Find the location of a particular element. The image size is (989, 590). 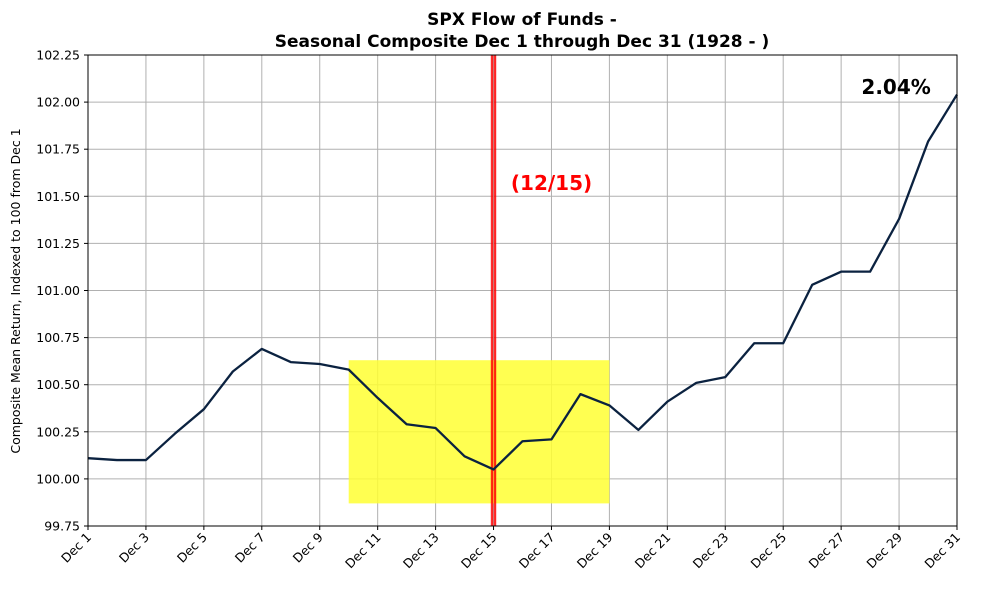

x-tick-label: Dec 3 is located at coordinates (134, 548).